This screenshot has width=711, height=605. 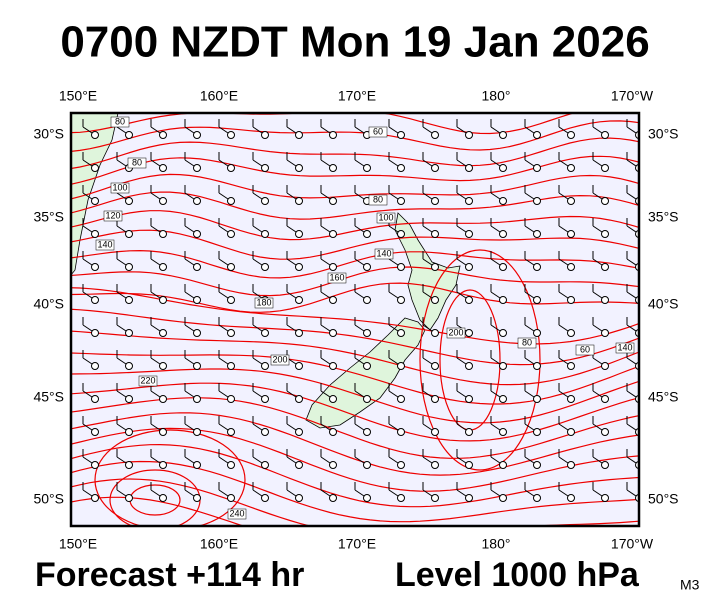 I want to click on title: 0700 NZDT Mon 19 Jan 2026, so click(x=354, y=42).